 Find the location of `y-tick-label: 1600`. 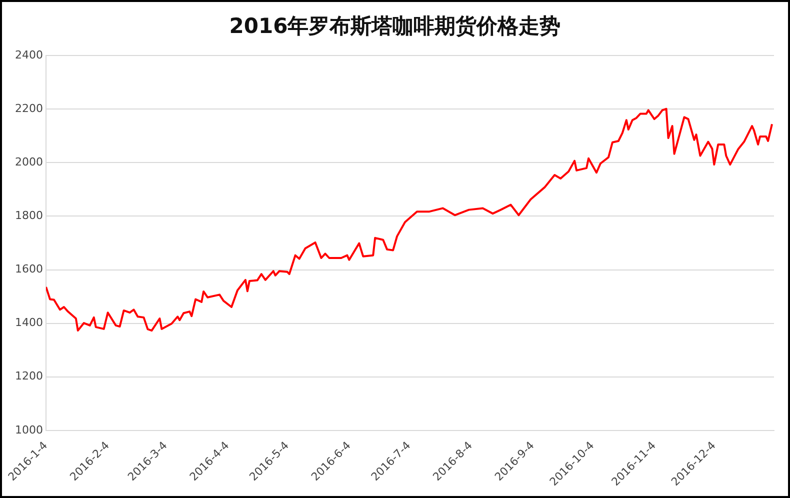

y-tick-label: 1600 is located at coordinates (28, 269).